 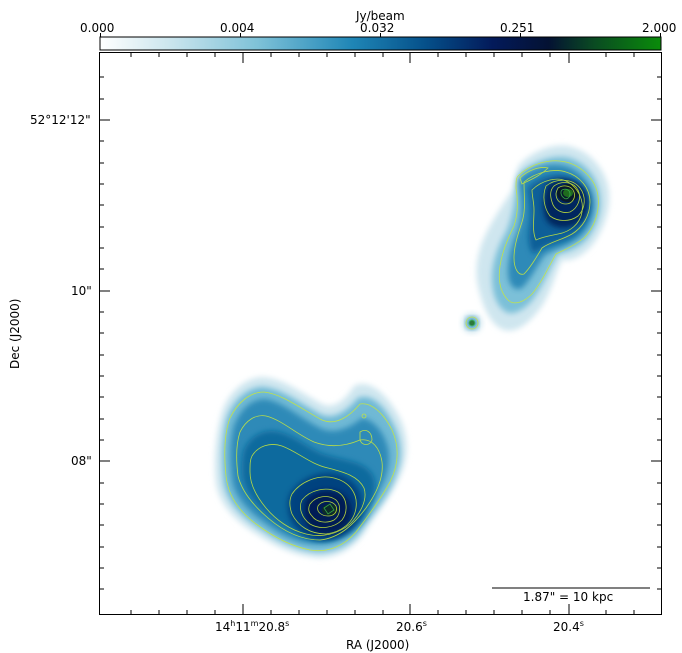 What do you see at coordinates (411, 627) in the screenshot?
I see `x-tick-label-1: 20.6s` at bounding box center [411, 627].